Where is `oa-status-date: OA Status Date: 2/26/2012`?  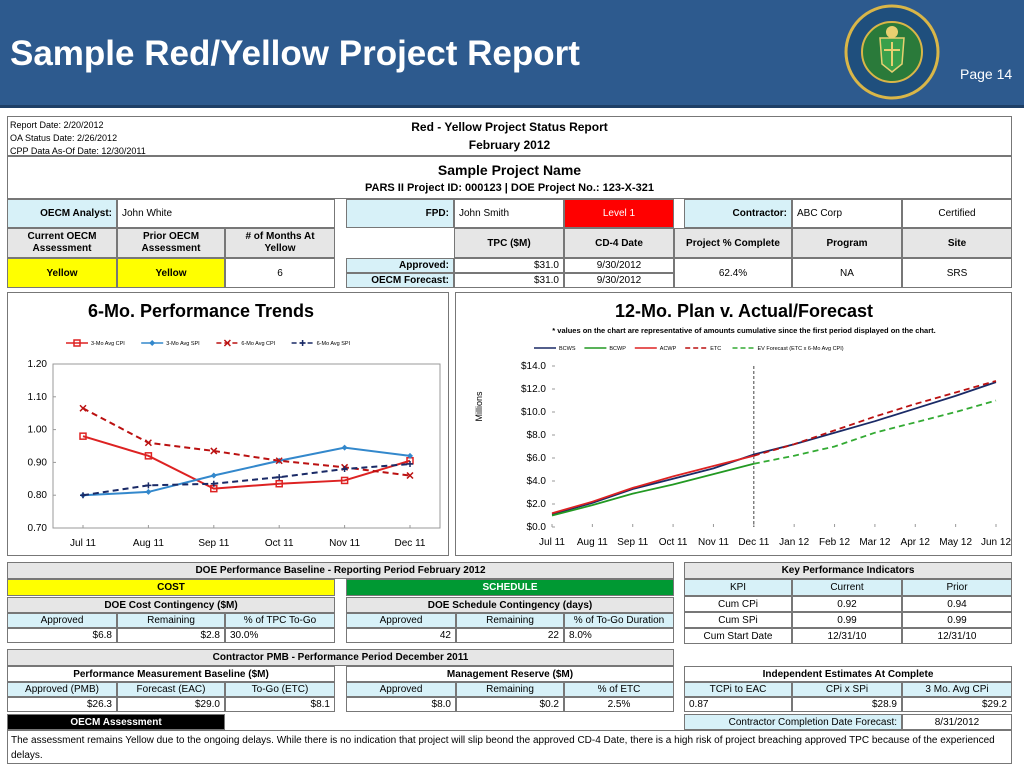
oa-status-date: OA Status Date: 2/26/2012 is located at coordinates (64, 138).